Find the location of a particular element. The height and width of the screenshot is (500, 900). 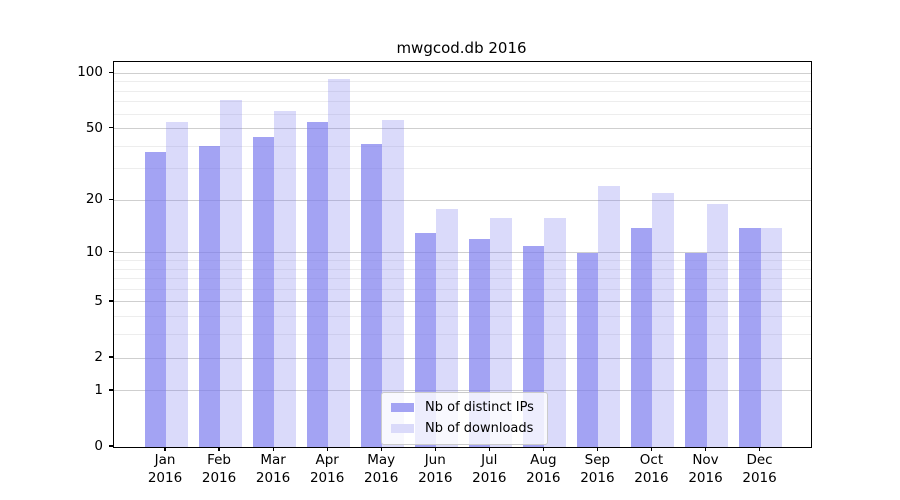

bar-downloads-dec is located at coordinates (771, 337).